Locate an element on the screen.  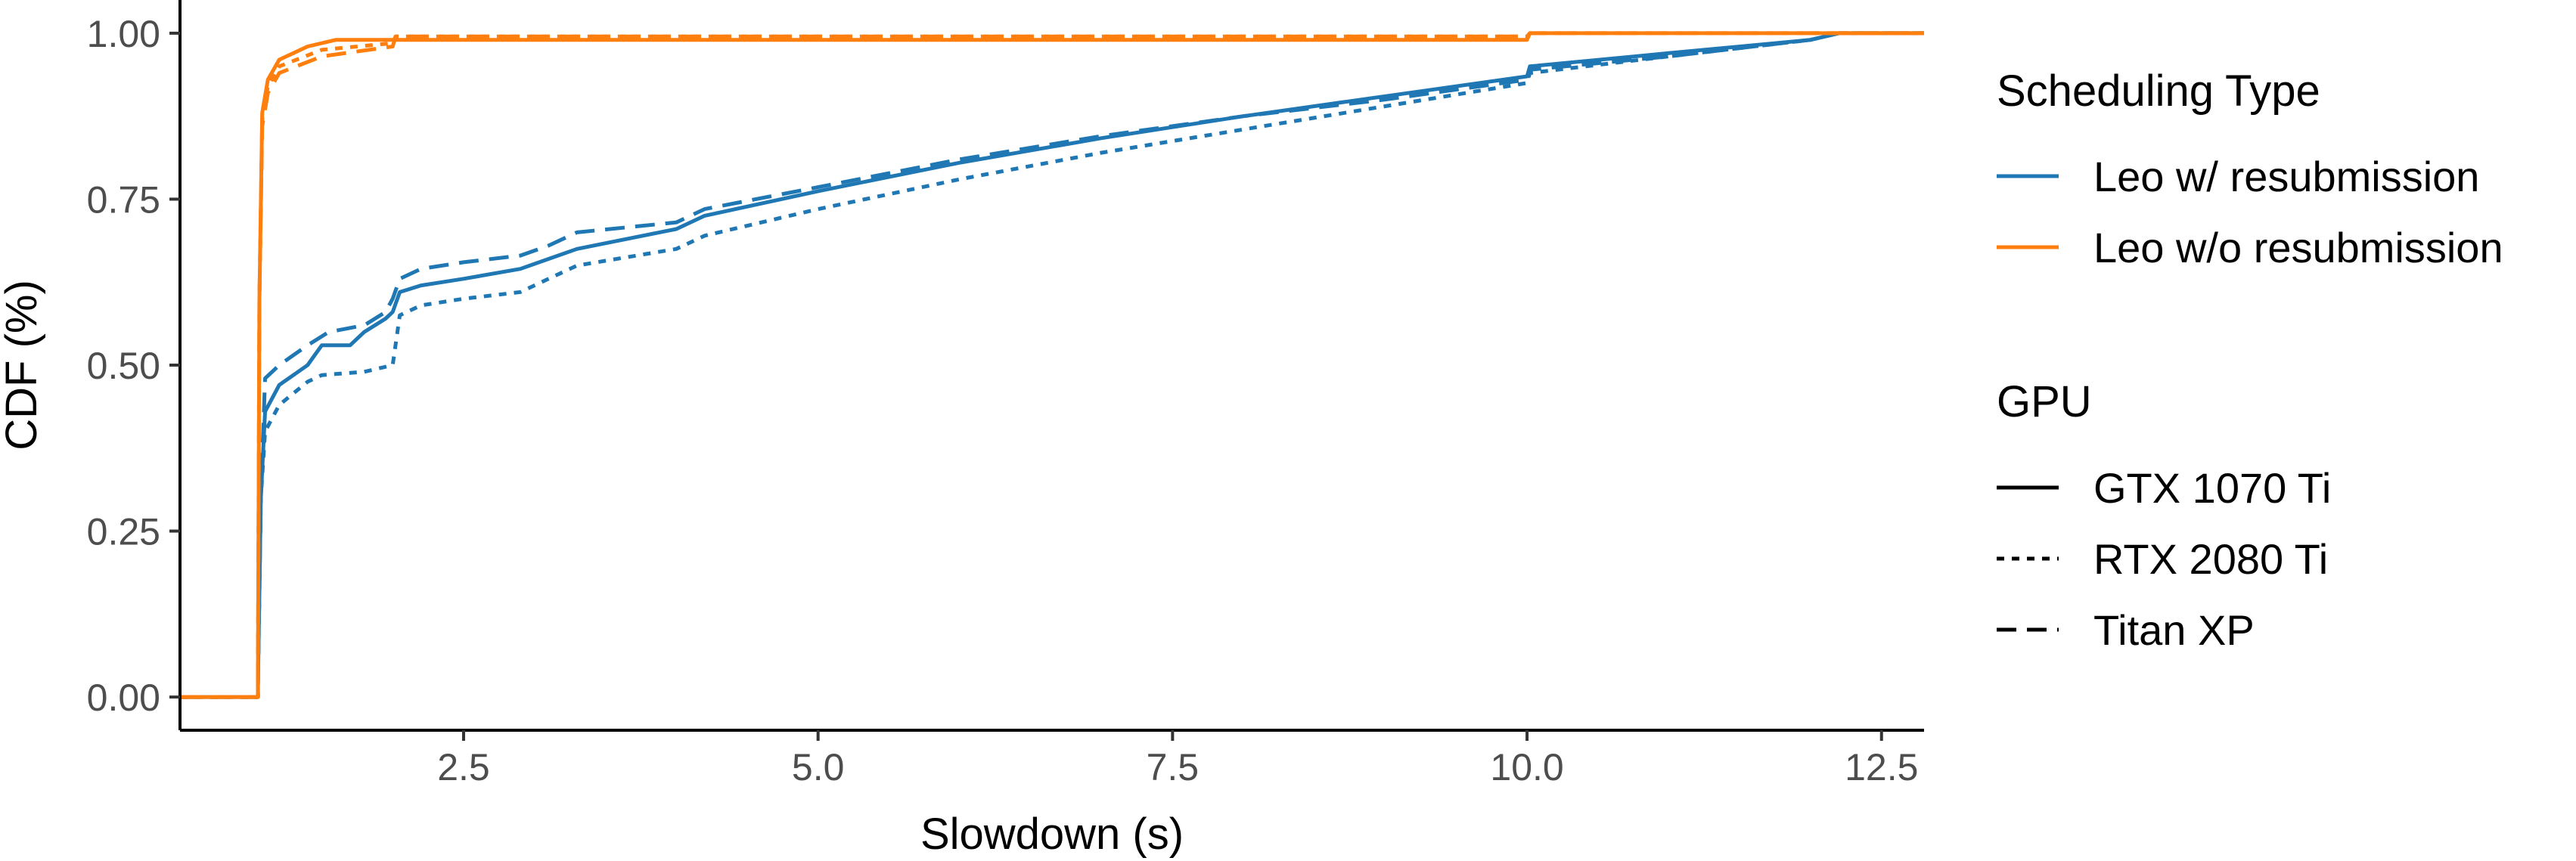
legend-label: Leo w/o resubmission is located at coordinates (2298, 248).